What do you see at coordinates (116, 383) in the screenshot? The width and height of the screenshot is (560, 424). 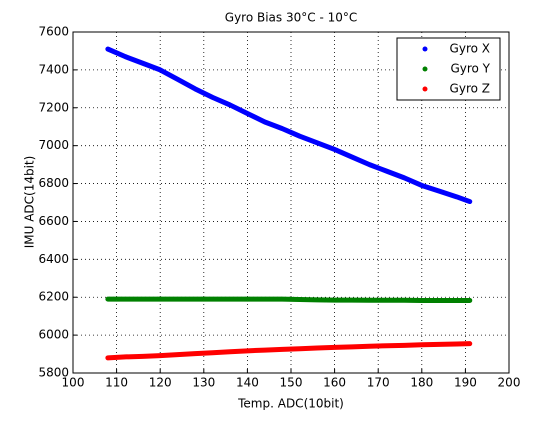 I see `x-tick-label: 110` at bounding box center [116, 383].